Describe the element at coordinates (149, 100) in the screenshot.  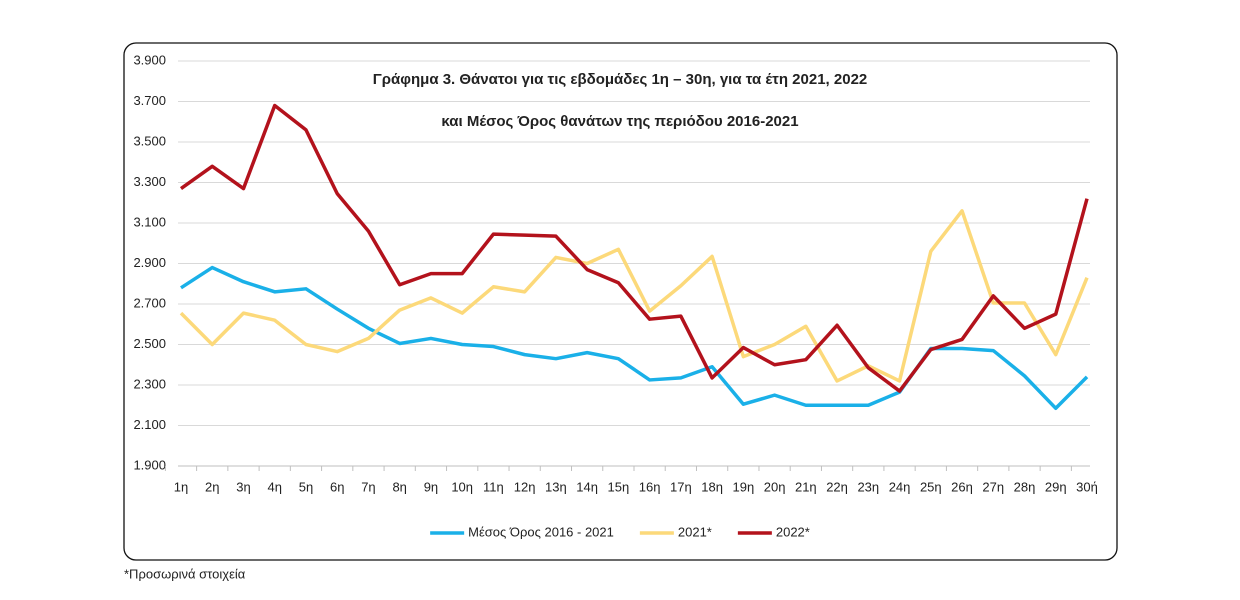
I see `y-tick-label: 3.700` at that location.